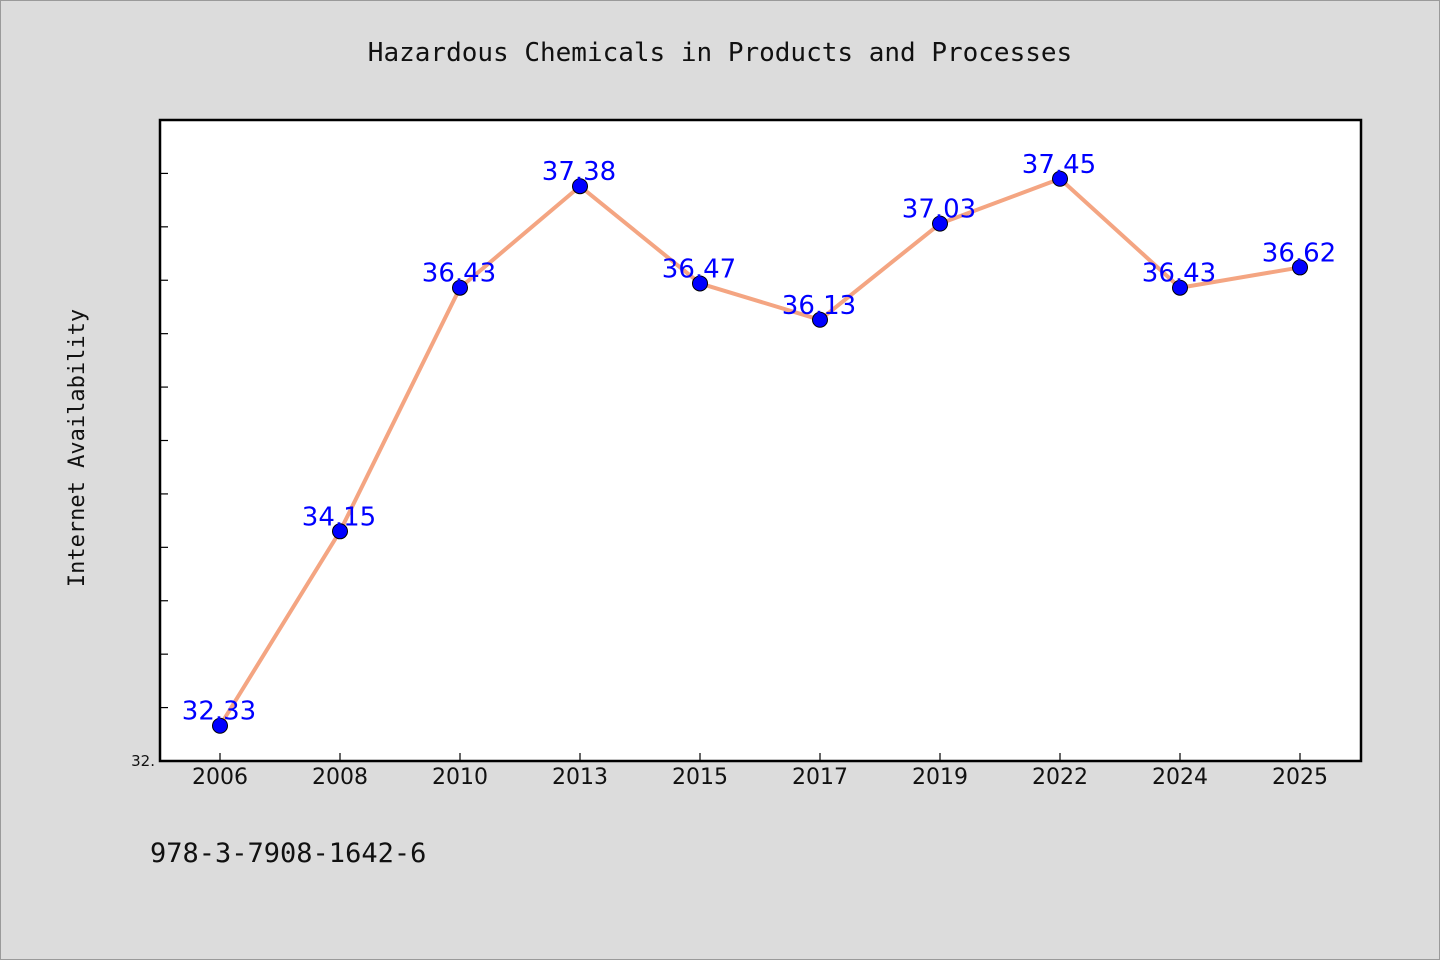 Image resolution: width=1440 pixels, height=960 pixels. Describe the element at coordinates (149, 471) in the screenshot. I see `y-axis-ticks: 32.` at that location.